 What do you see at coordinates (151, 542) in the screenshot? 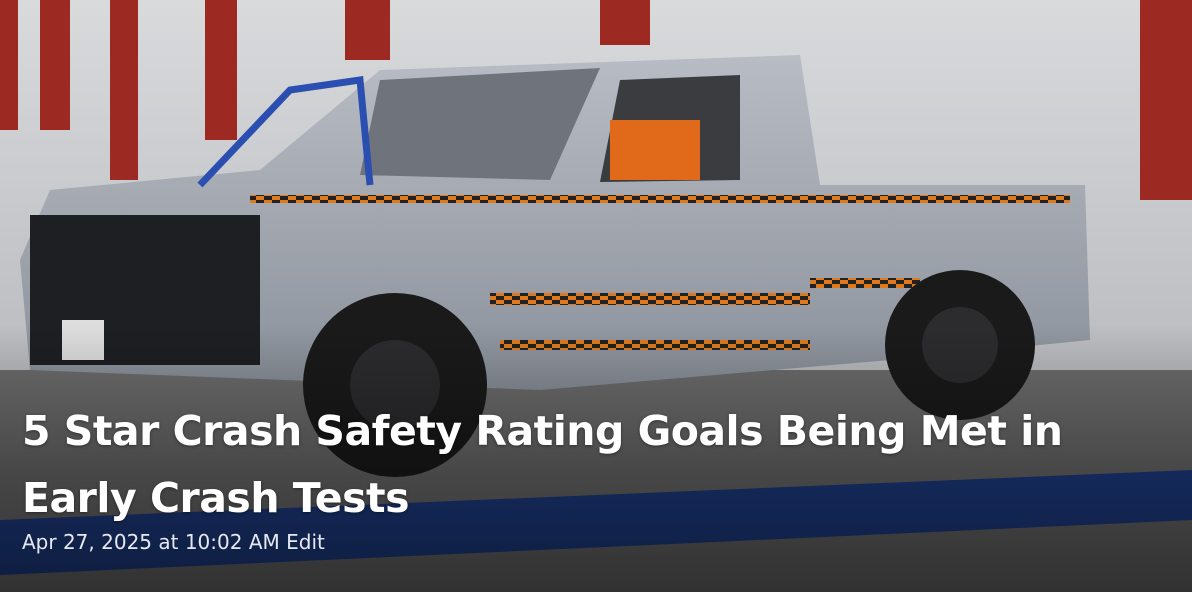
I see `publish-date: Apr 27, 2025 at 10:02 AM` at bounding box center [151, 542].